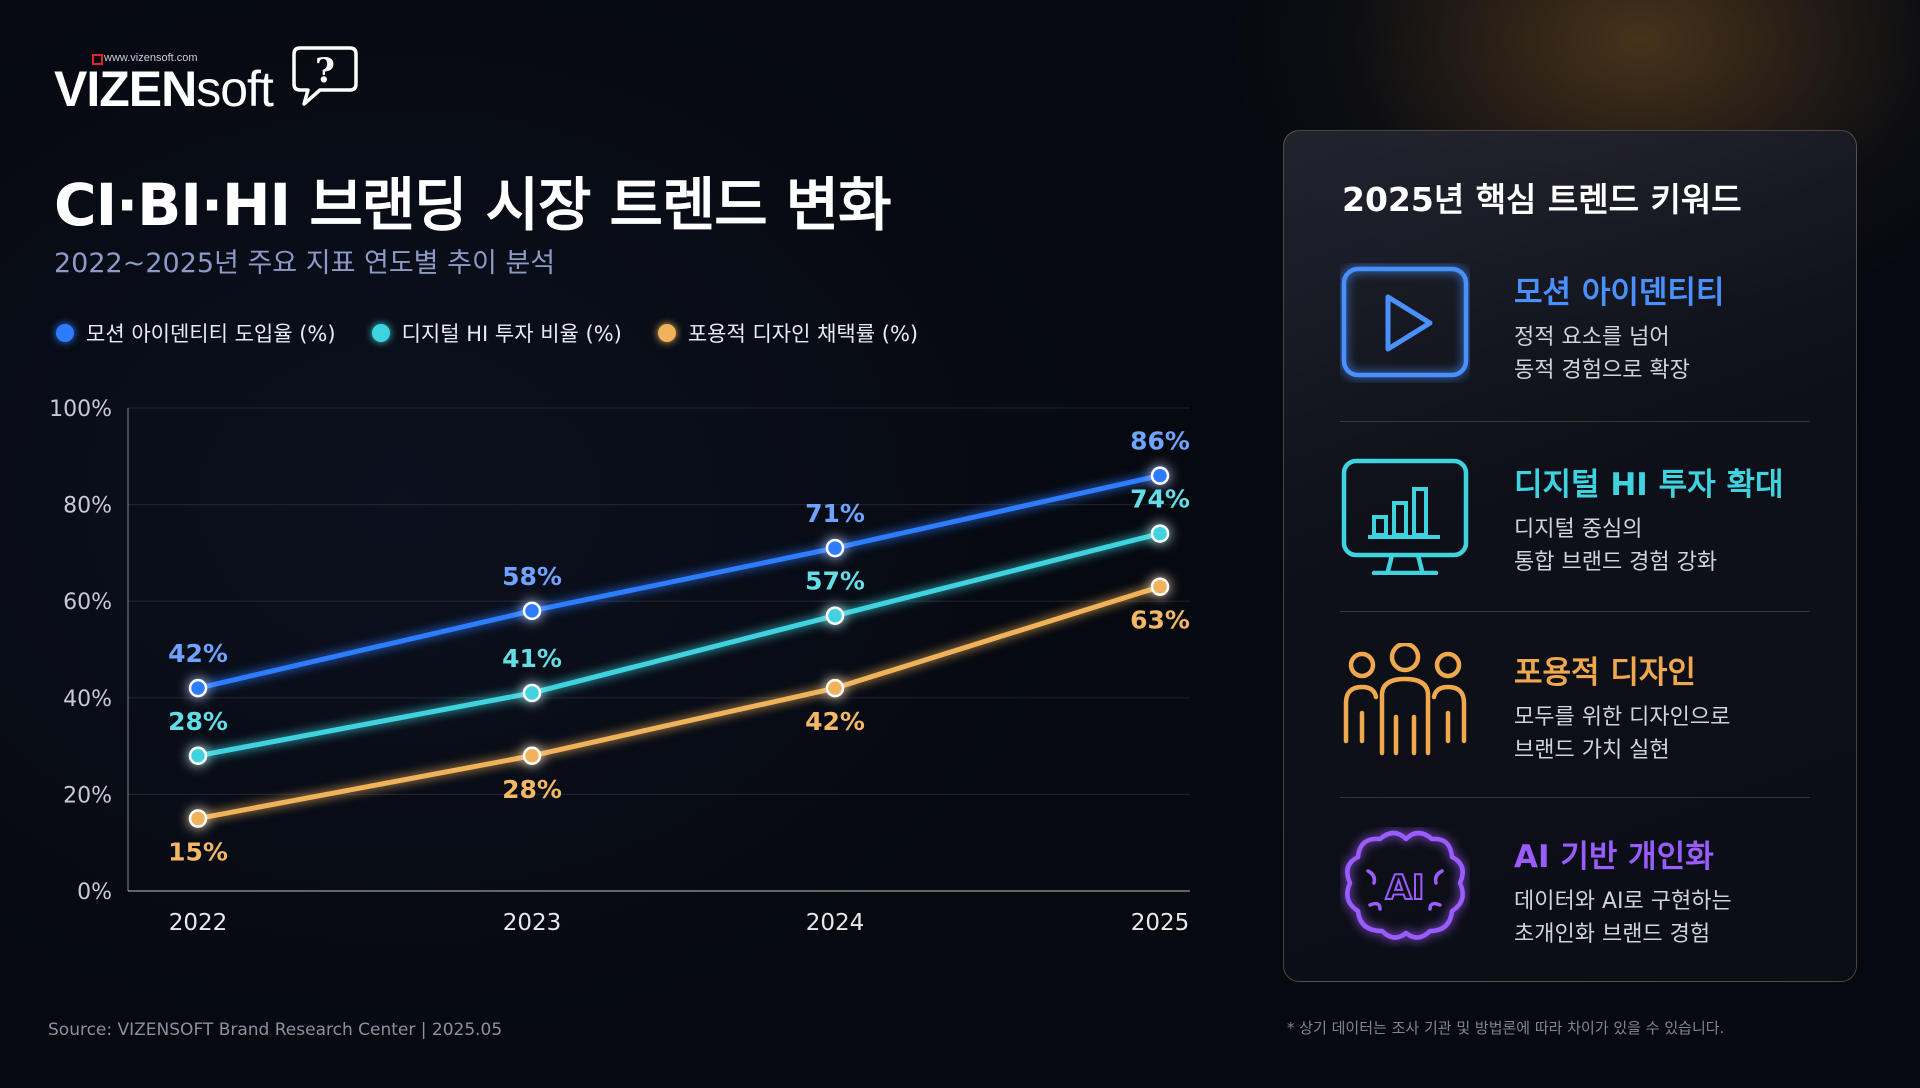  What do you see at coordinates (80, 409) in the screenshot?
I see `y-tick-label: 100%` at bounding box center [80, 409].